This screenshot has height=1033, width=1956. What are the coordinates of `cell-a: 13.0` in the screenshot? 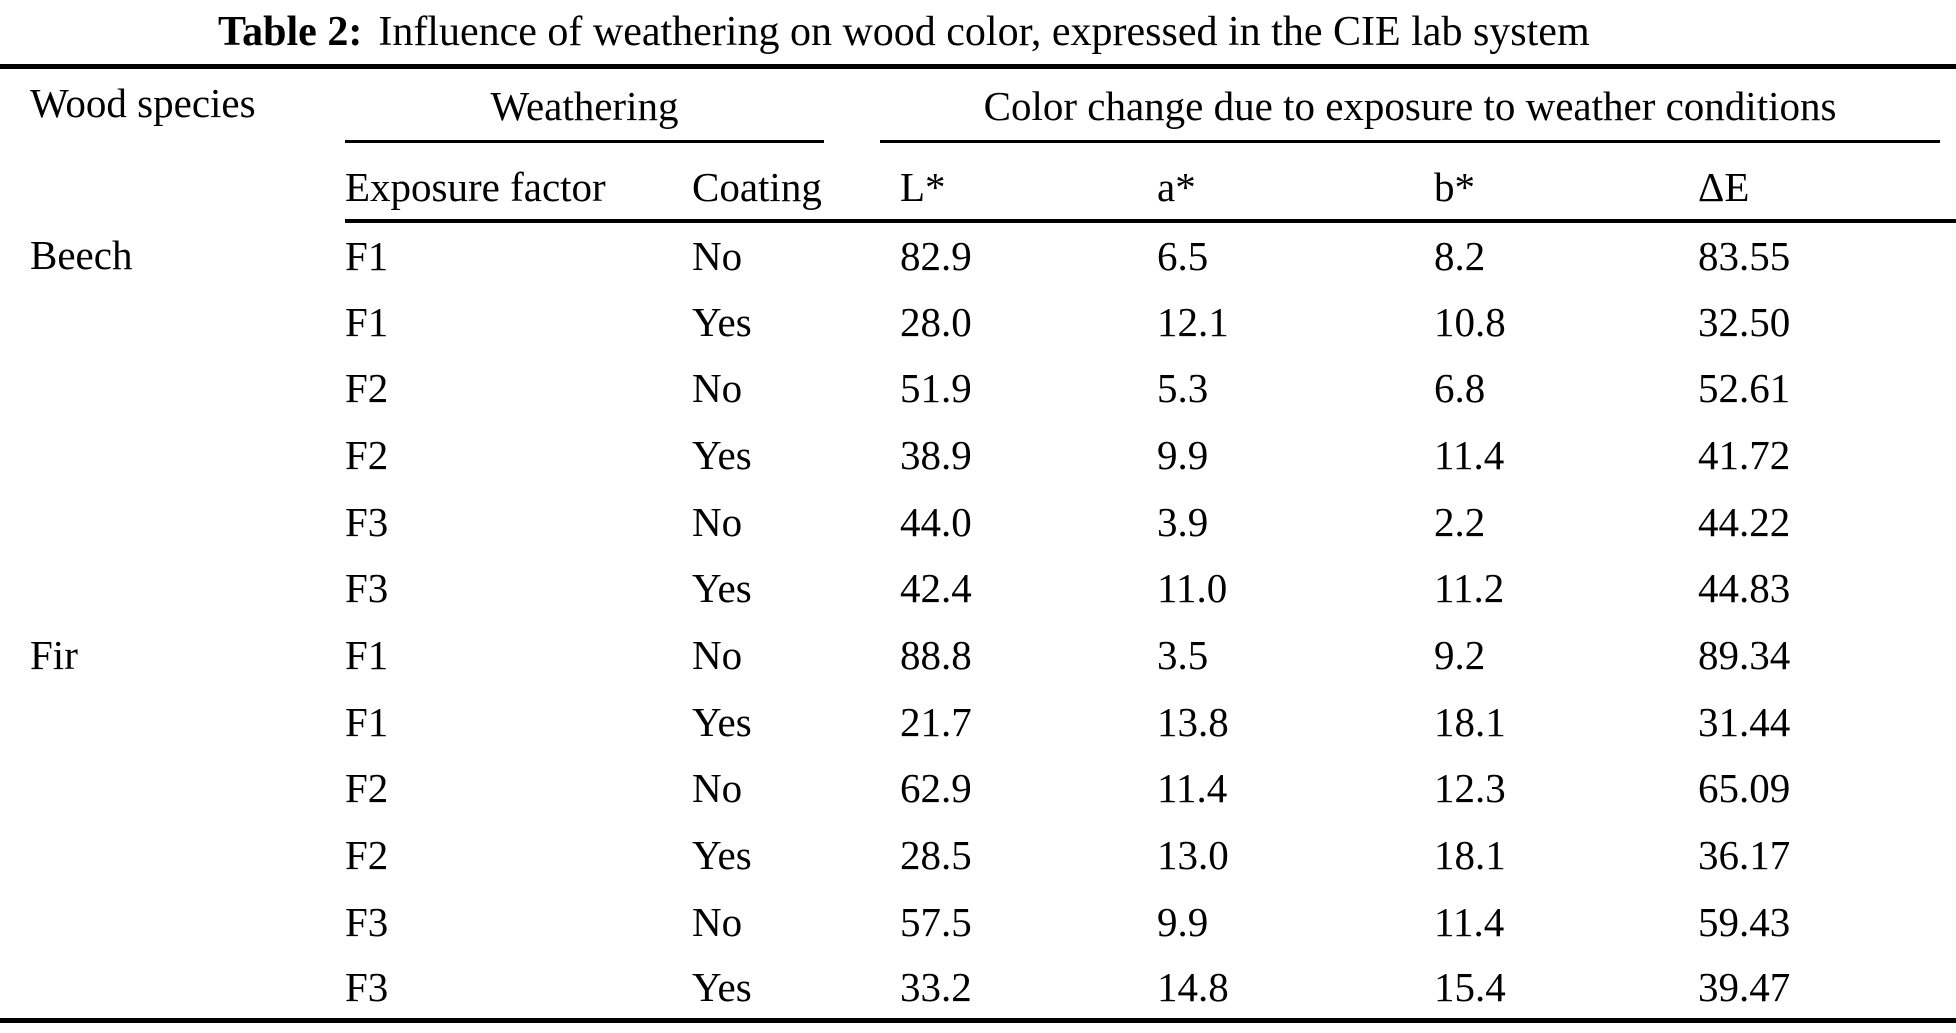 It's located at (1193, 855).